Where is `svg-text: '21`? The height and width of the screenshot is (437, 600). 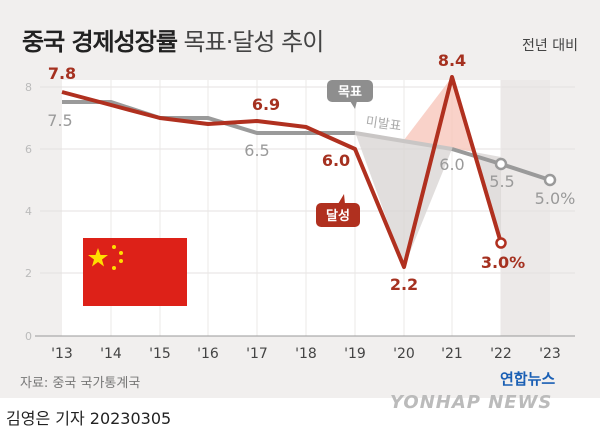
svg-text: '21 is located at coordinates (452, 354).